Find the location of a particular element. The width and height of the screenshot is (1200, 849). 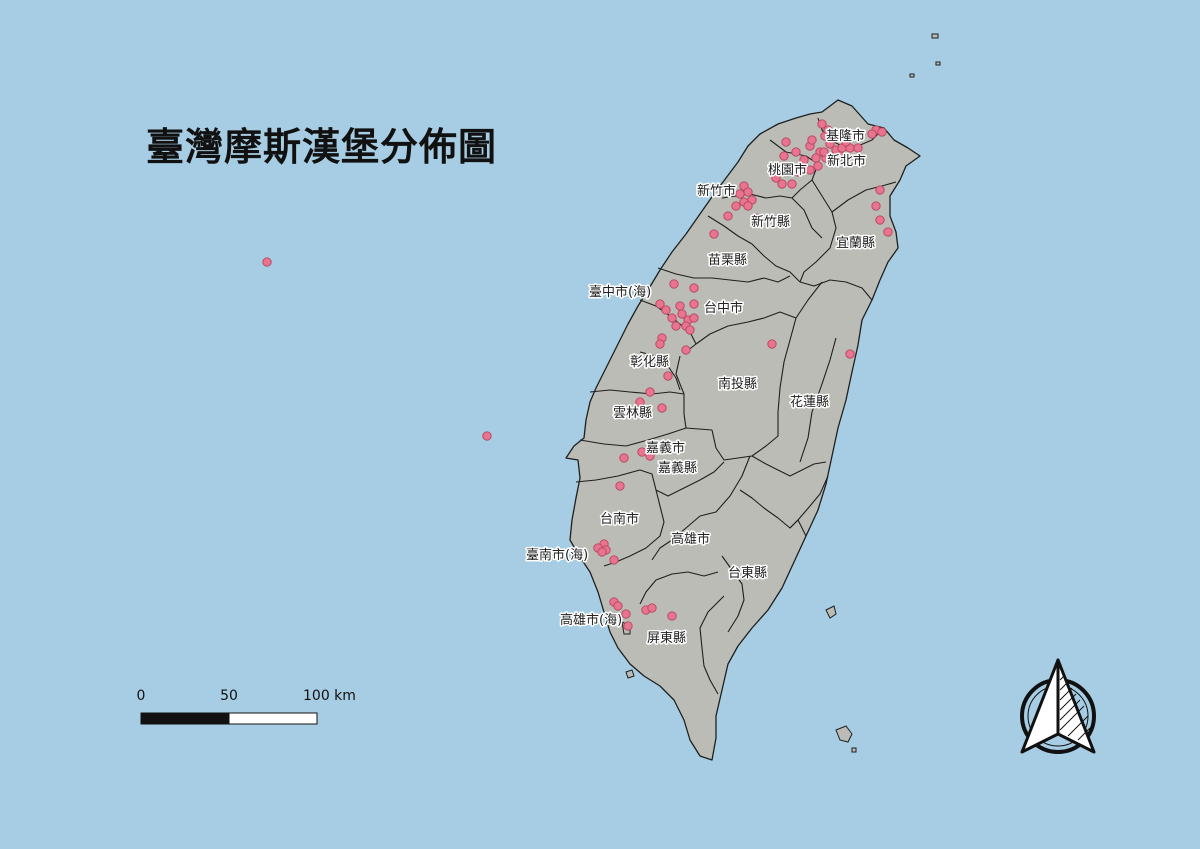

scale-bar-segment is located at coordinates (185, 718).